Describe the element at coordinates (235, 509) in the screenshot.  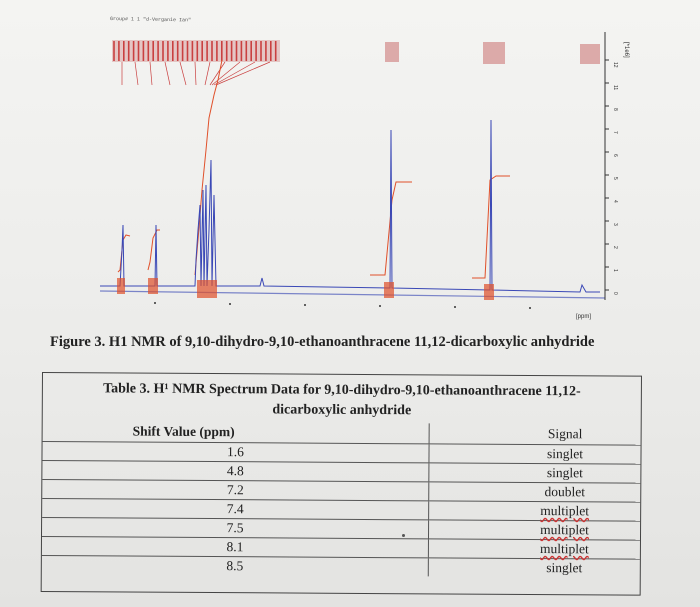
I see `shift-cell: 7.4` at that location.